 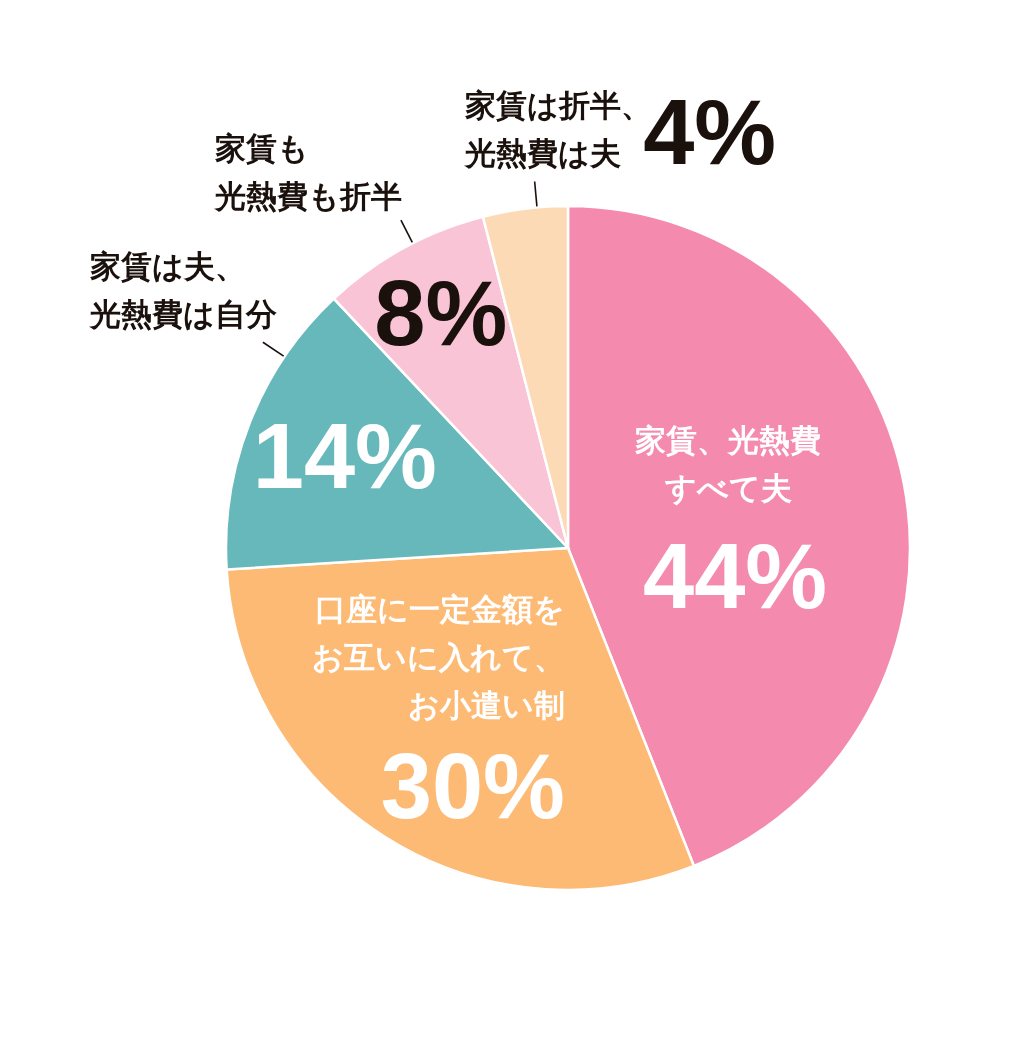 I want to click on data-label: 30%, so click(x=472, y=785).